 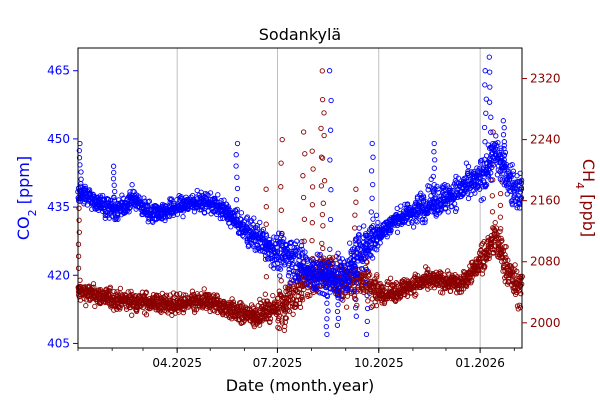 What do you see at coordinates (26, 198) in the screenshot?
I see `y-axis-title-left: CO2 [ppm]` at bounding box center [26, 198].